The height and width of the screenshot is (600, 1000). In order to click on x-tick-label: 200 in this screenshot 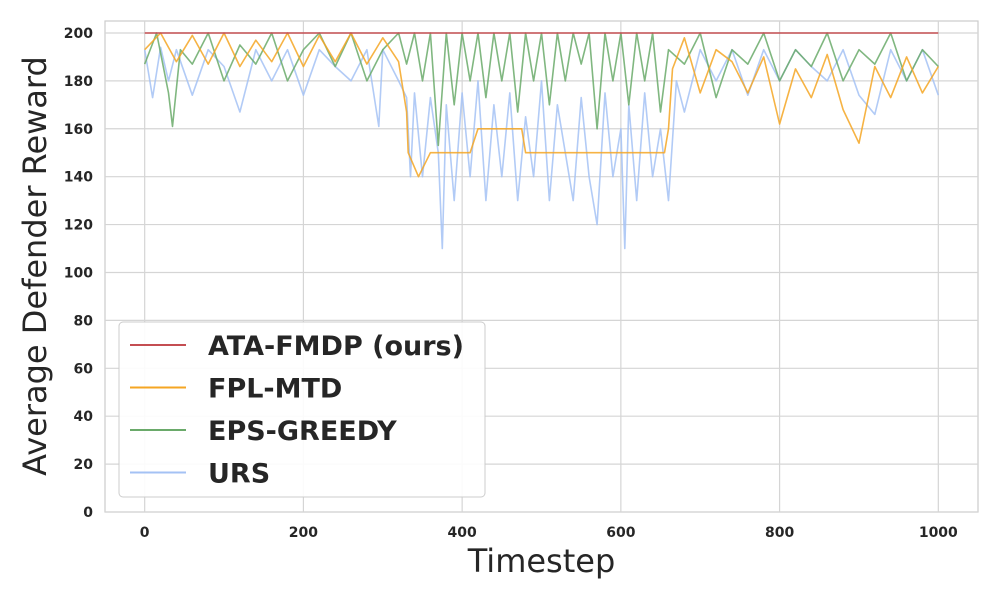, I will do `click(303, 533)`.